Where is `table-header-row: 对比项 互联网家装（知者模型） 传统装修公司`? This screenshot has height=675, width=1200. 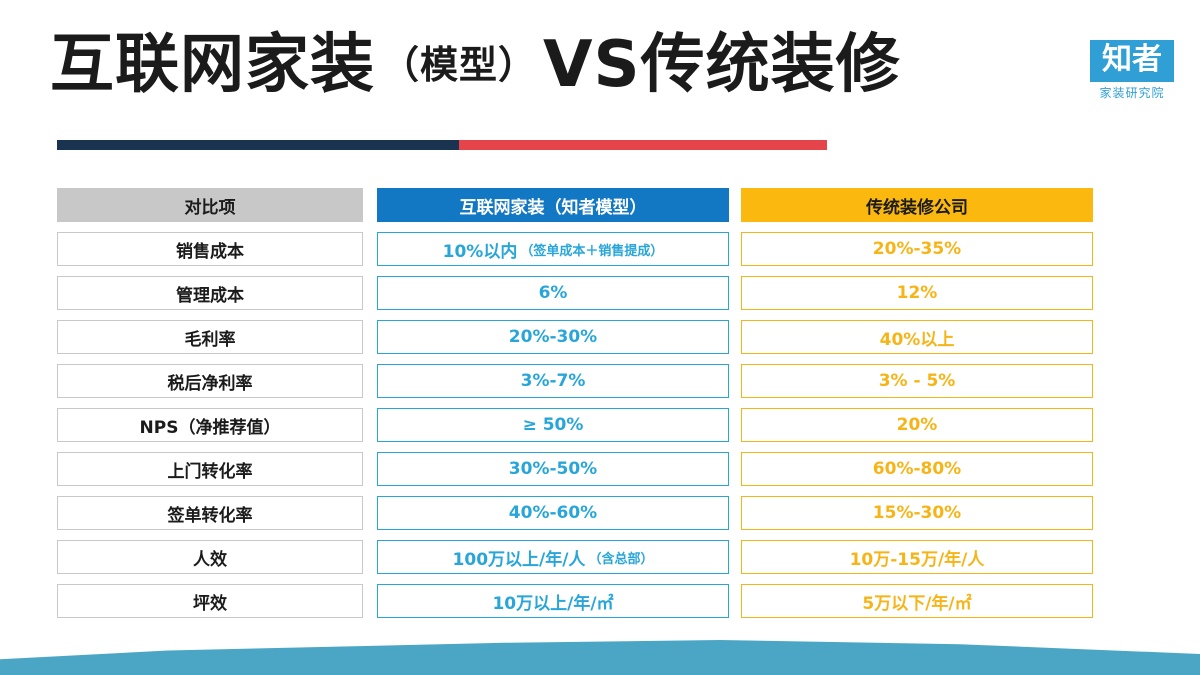 table-header-row: 对比项 互联网家装（知者模型） 传统装修公司 is located at coordinates (575, 205).